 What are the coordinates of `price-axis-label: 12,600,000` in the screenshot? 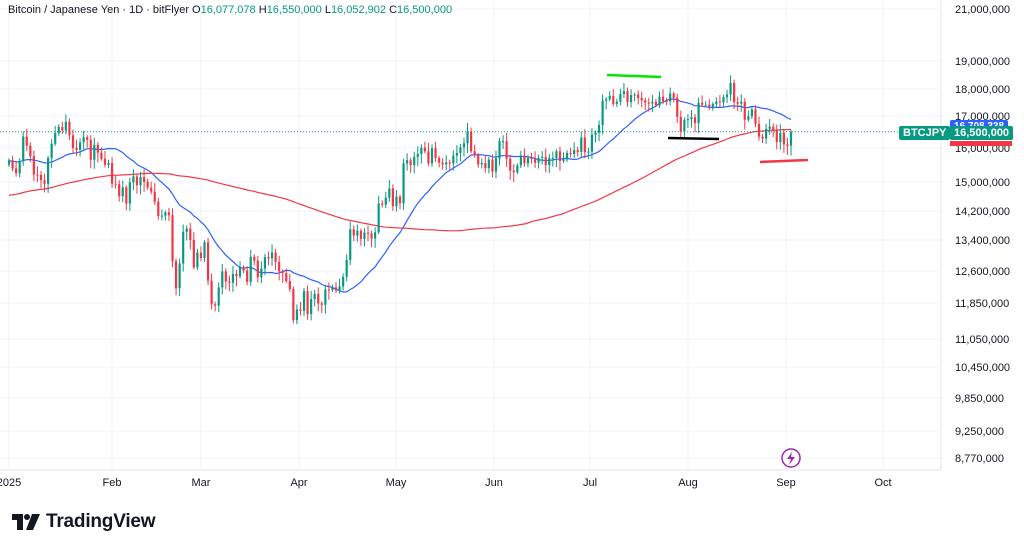 It's located at (982, 272).